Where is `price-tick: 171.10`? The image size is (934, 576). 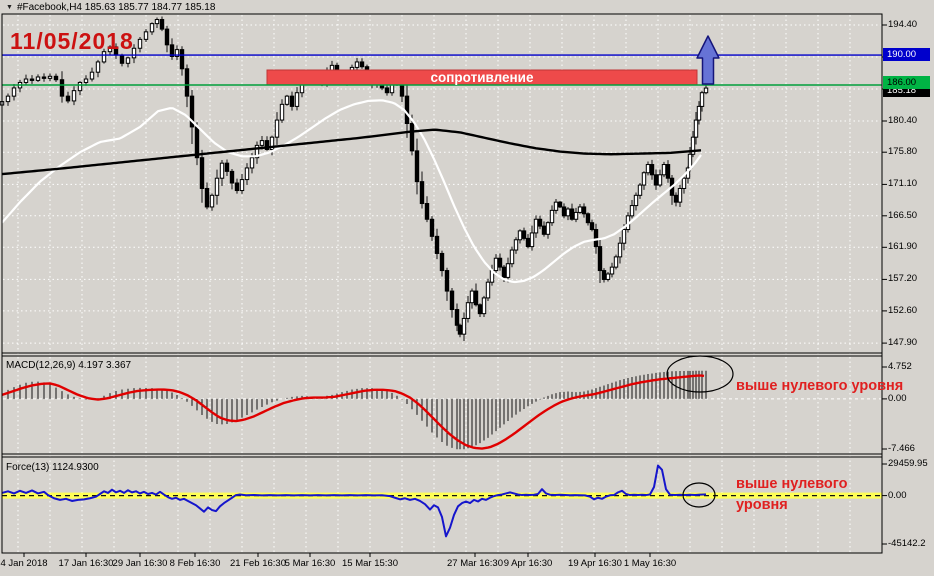
price-tick: 171.10 is located at coordinates (903, 183).